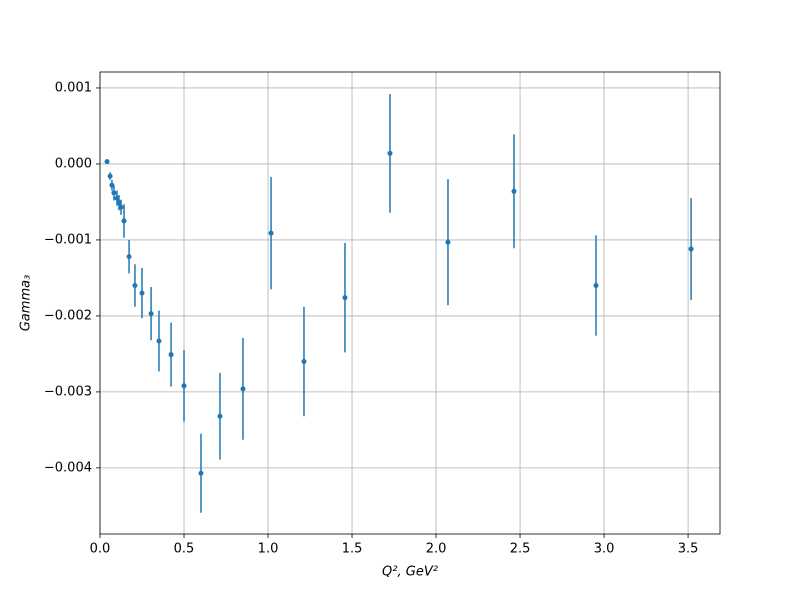 Image resolution: width=800 pixels, height=600 pixels. Describe the element at coordinates (520, 549) in the screenshot. I see `x-tick-label: 2.5` at that location.